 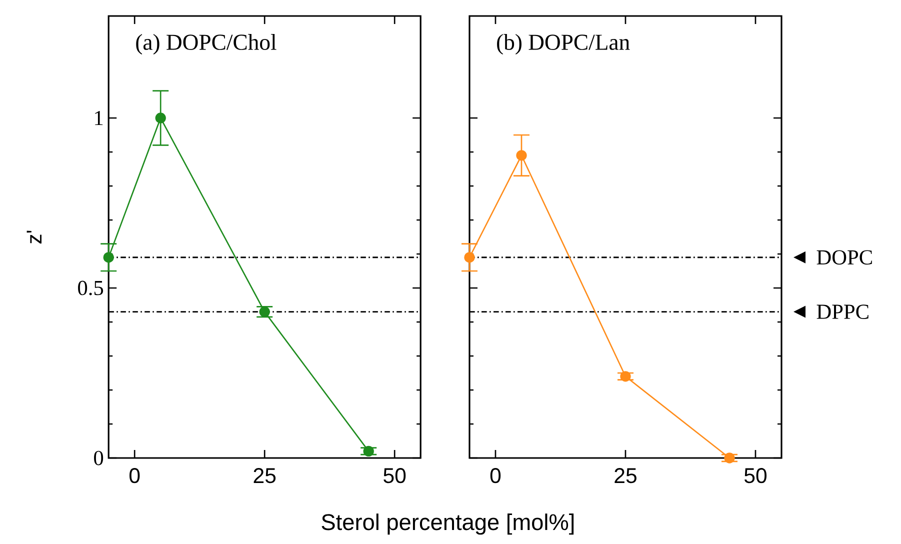 I want to click on text: (b) DOPC/Lan, so click(x=563, y=44).